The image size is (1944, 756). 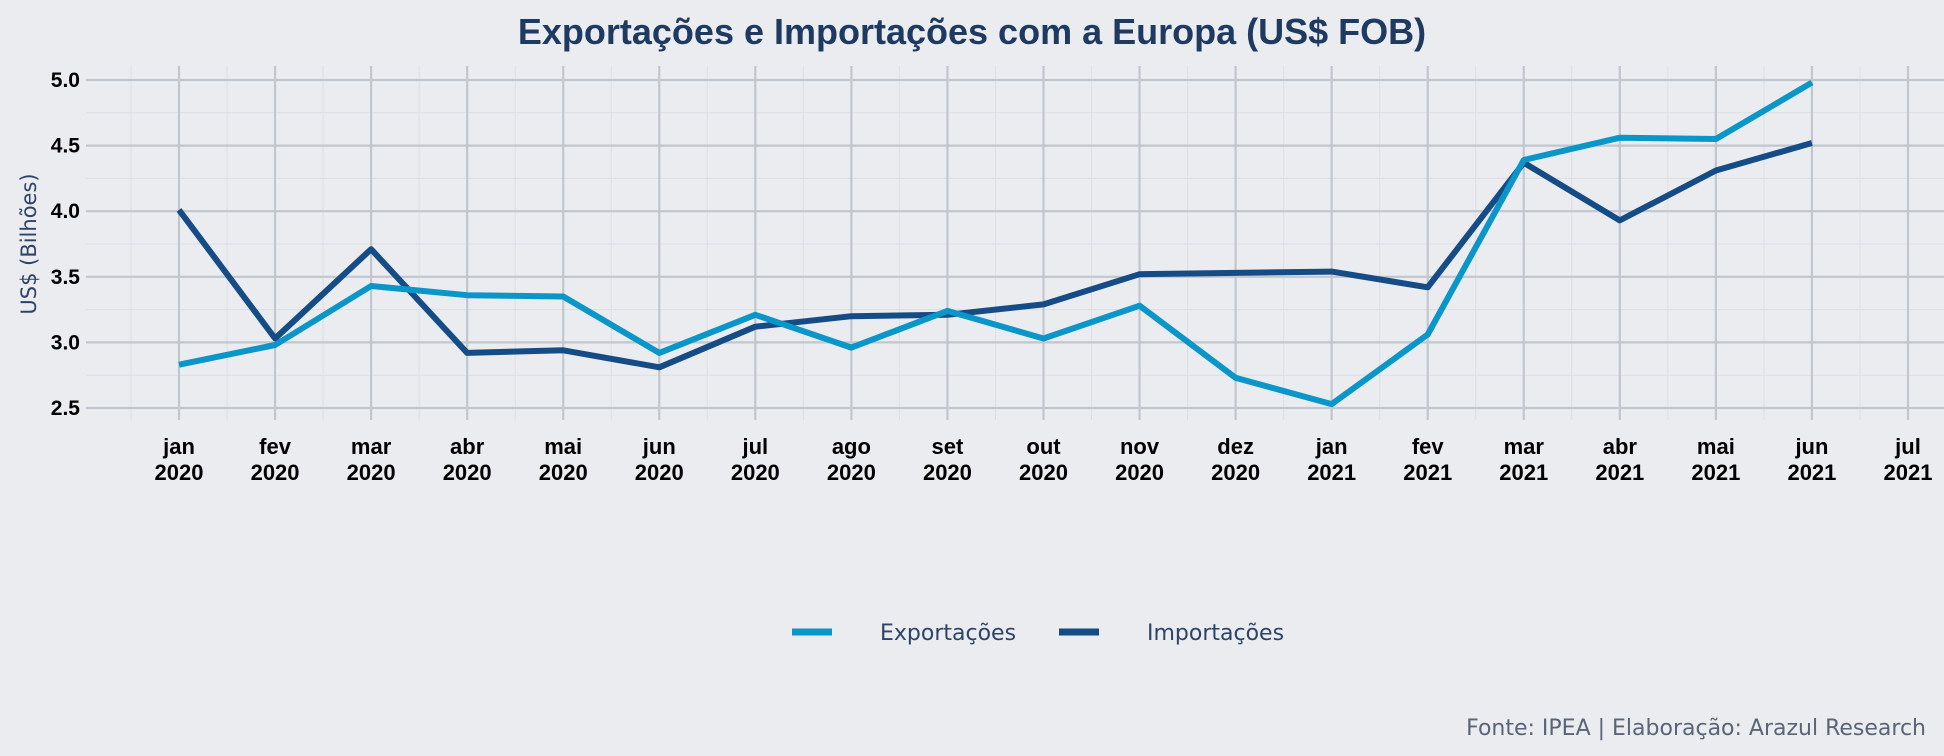 I want to click on legend-label: Importações, so click(x=1215, y=633).